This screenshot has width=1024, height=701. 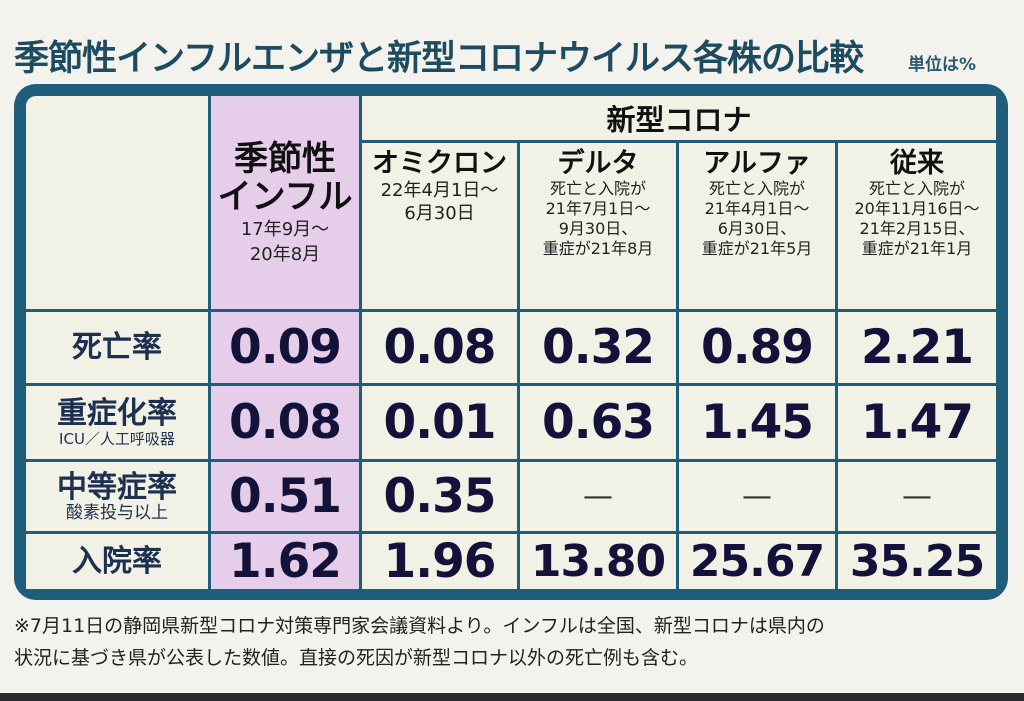 I want to click on row-label-text: 中等症率, so click(x=117, y=487).